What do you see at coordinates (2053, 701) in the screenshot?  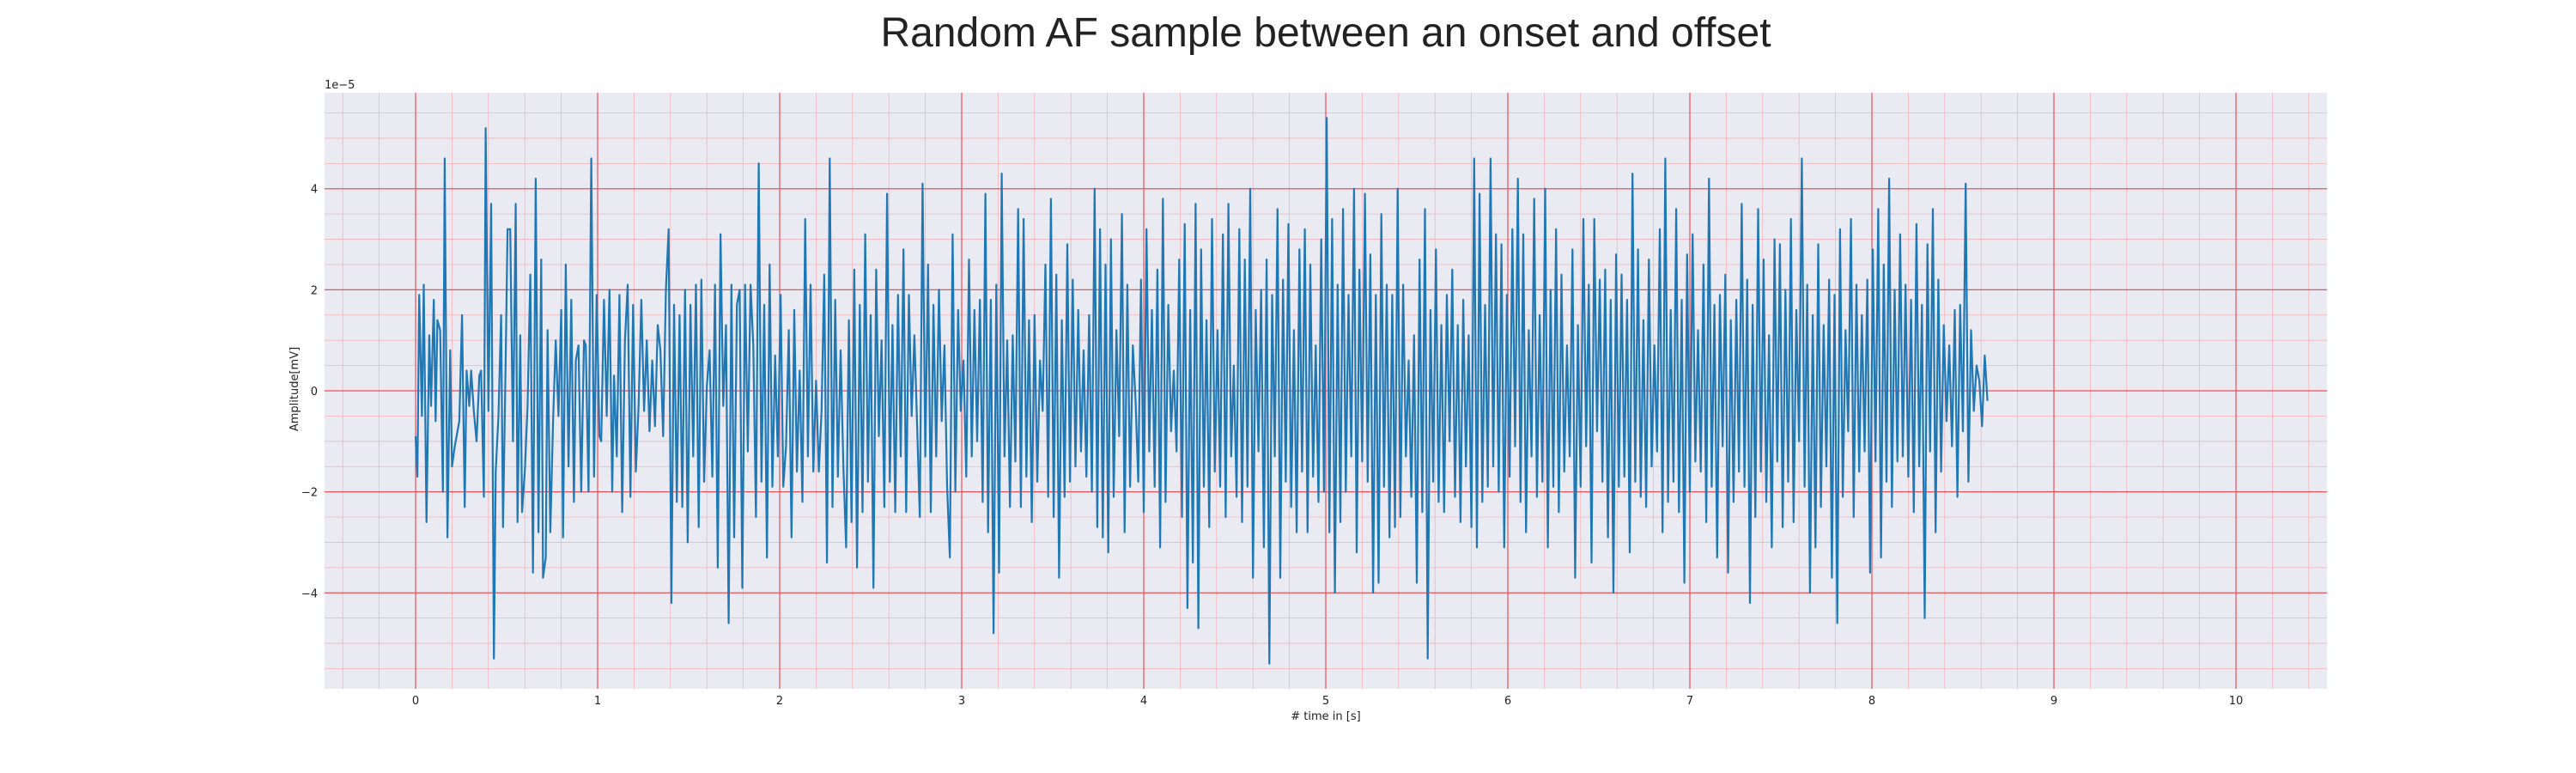 I see `x-tick-label: 9` at bounding box center [2053, 701].